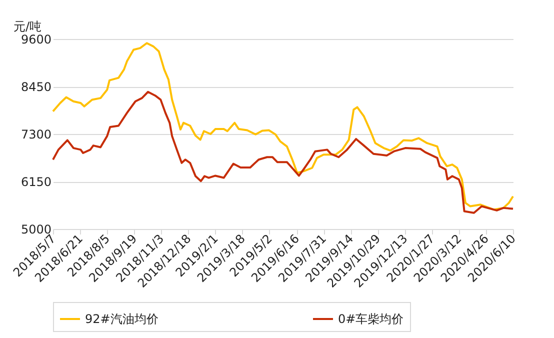 This screenshot has width=554, height=338. I want to click on y-tick-label: 6150, so click(36, 182).